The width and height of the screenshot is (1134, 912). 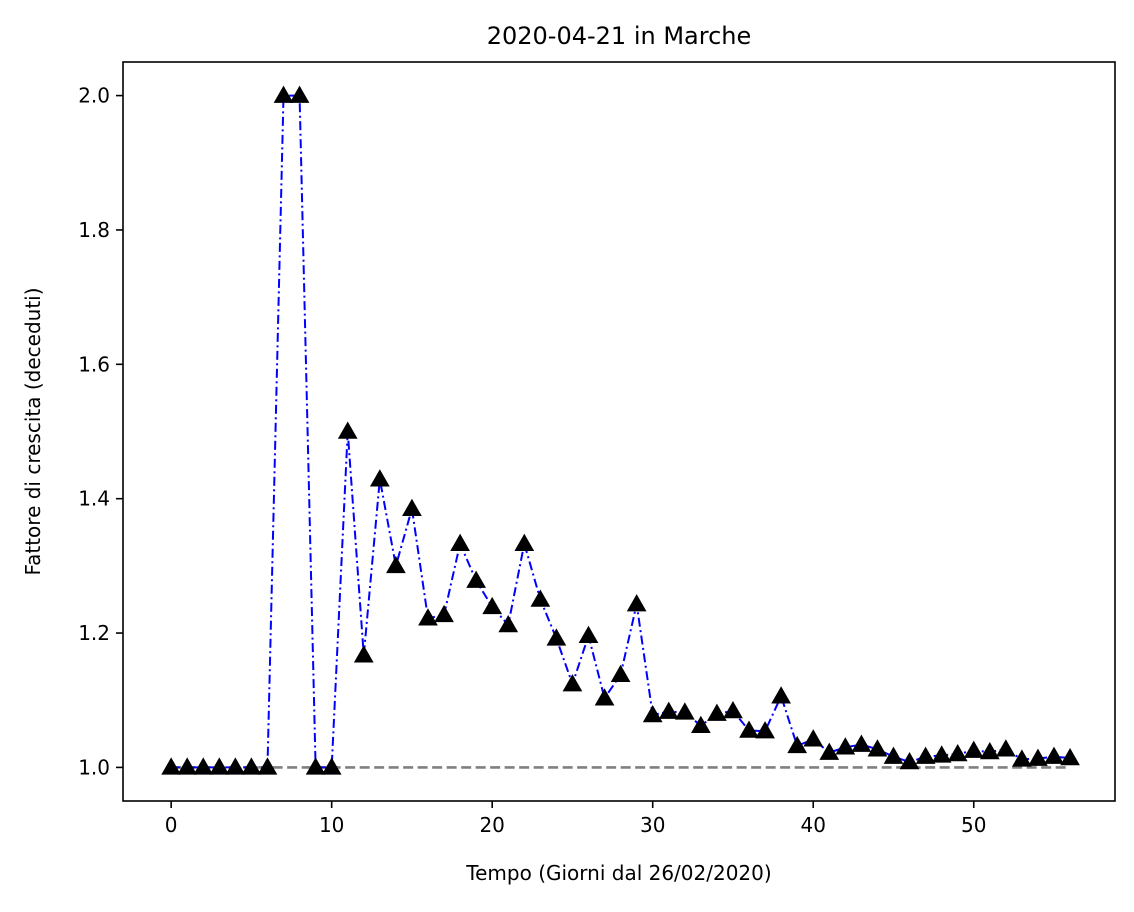 What do you see at coordinates (813, 825) in the screenshot?
I see `x-tick-label: 40` at bounding box center [813, 825].